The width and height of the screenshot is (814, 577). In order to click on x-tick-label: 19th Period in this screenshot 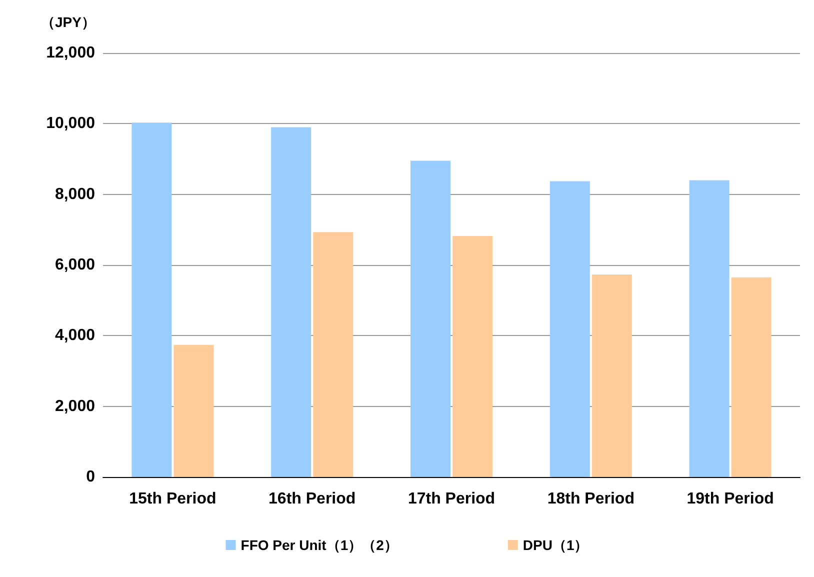, I will do `click(730, 499)`.